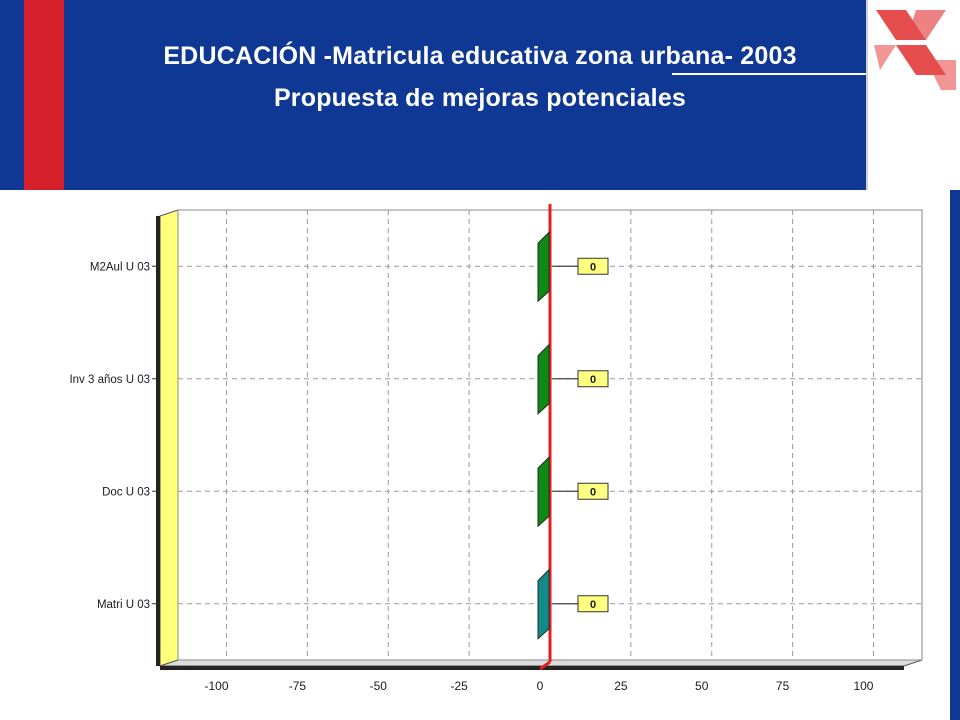 The height and width of the screenshot is (720, 960). Describe the element at coordinates (621, 686) in the screenshot. I see `x-tick-label: 25` at that location.